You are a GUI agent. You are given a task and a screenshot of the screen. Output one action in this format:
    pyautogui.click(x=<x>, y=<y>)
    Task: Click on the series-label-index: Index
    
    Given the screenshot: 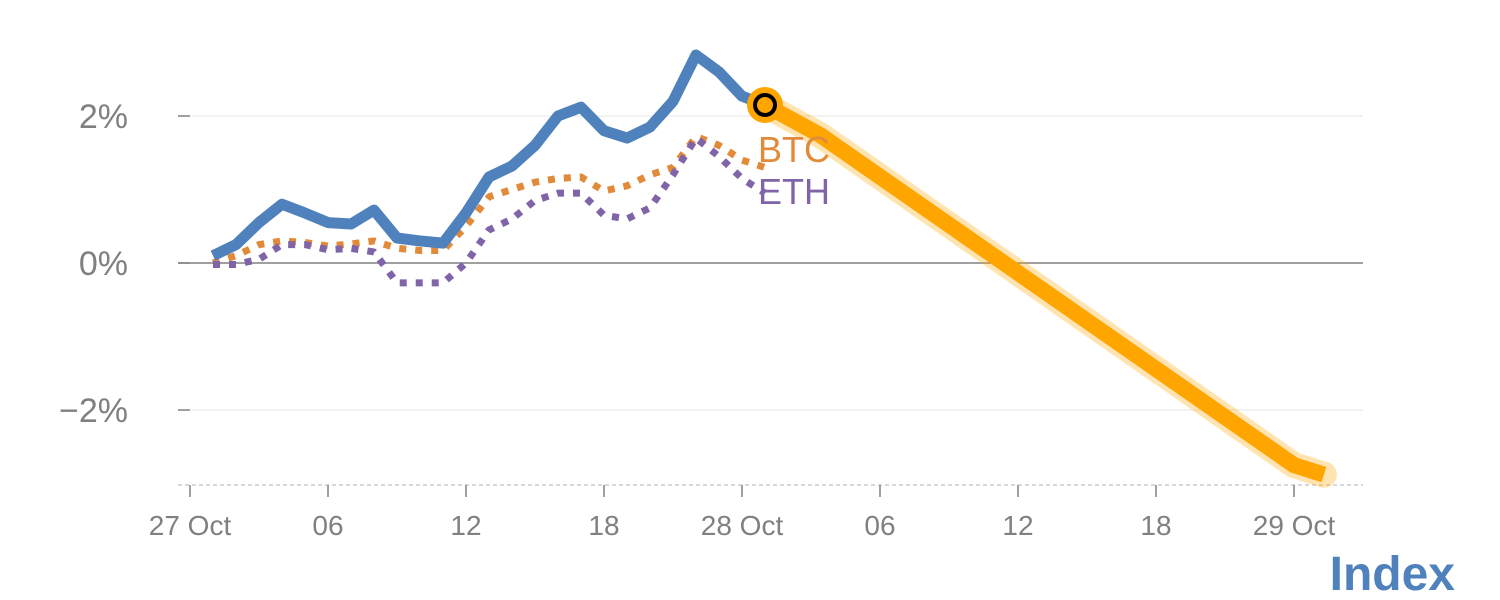 What is the action you would take?
    pyautogui.click(x=1393, y=574)
    